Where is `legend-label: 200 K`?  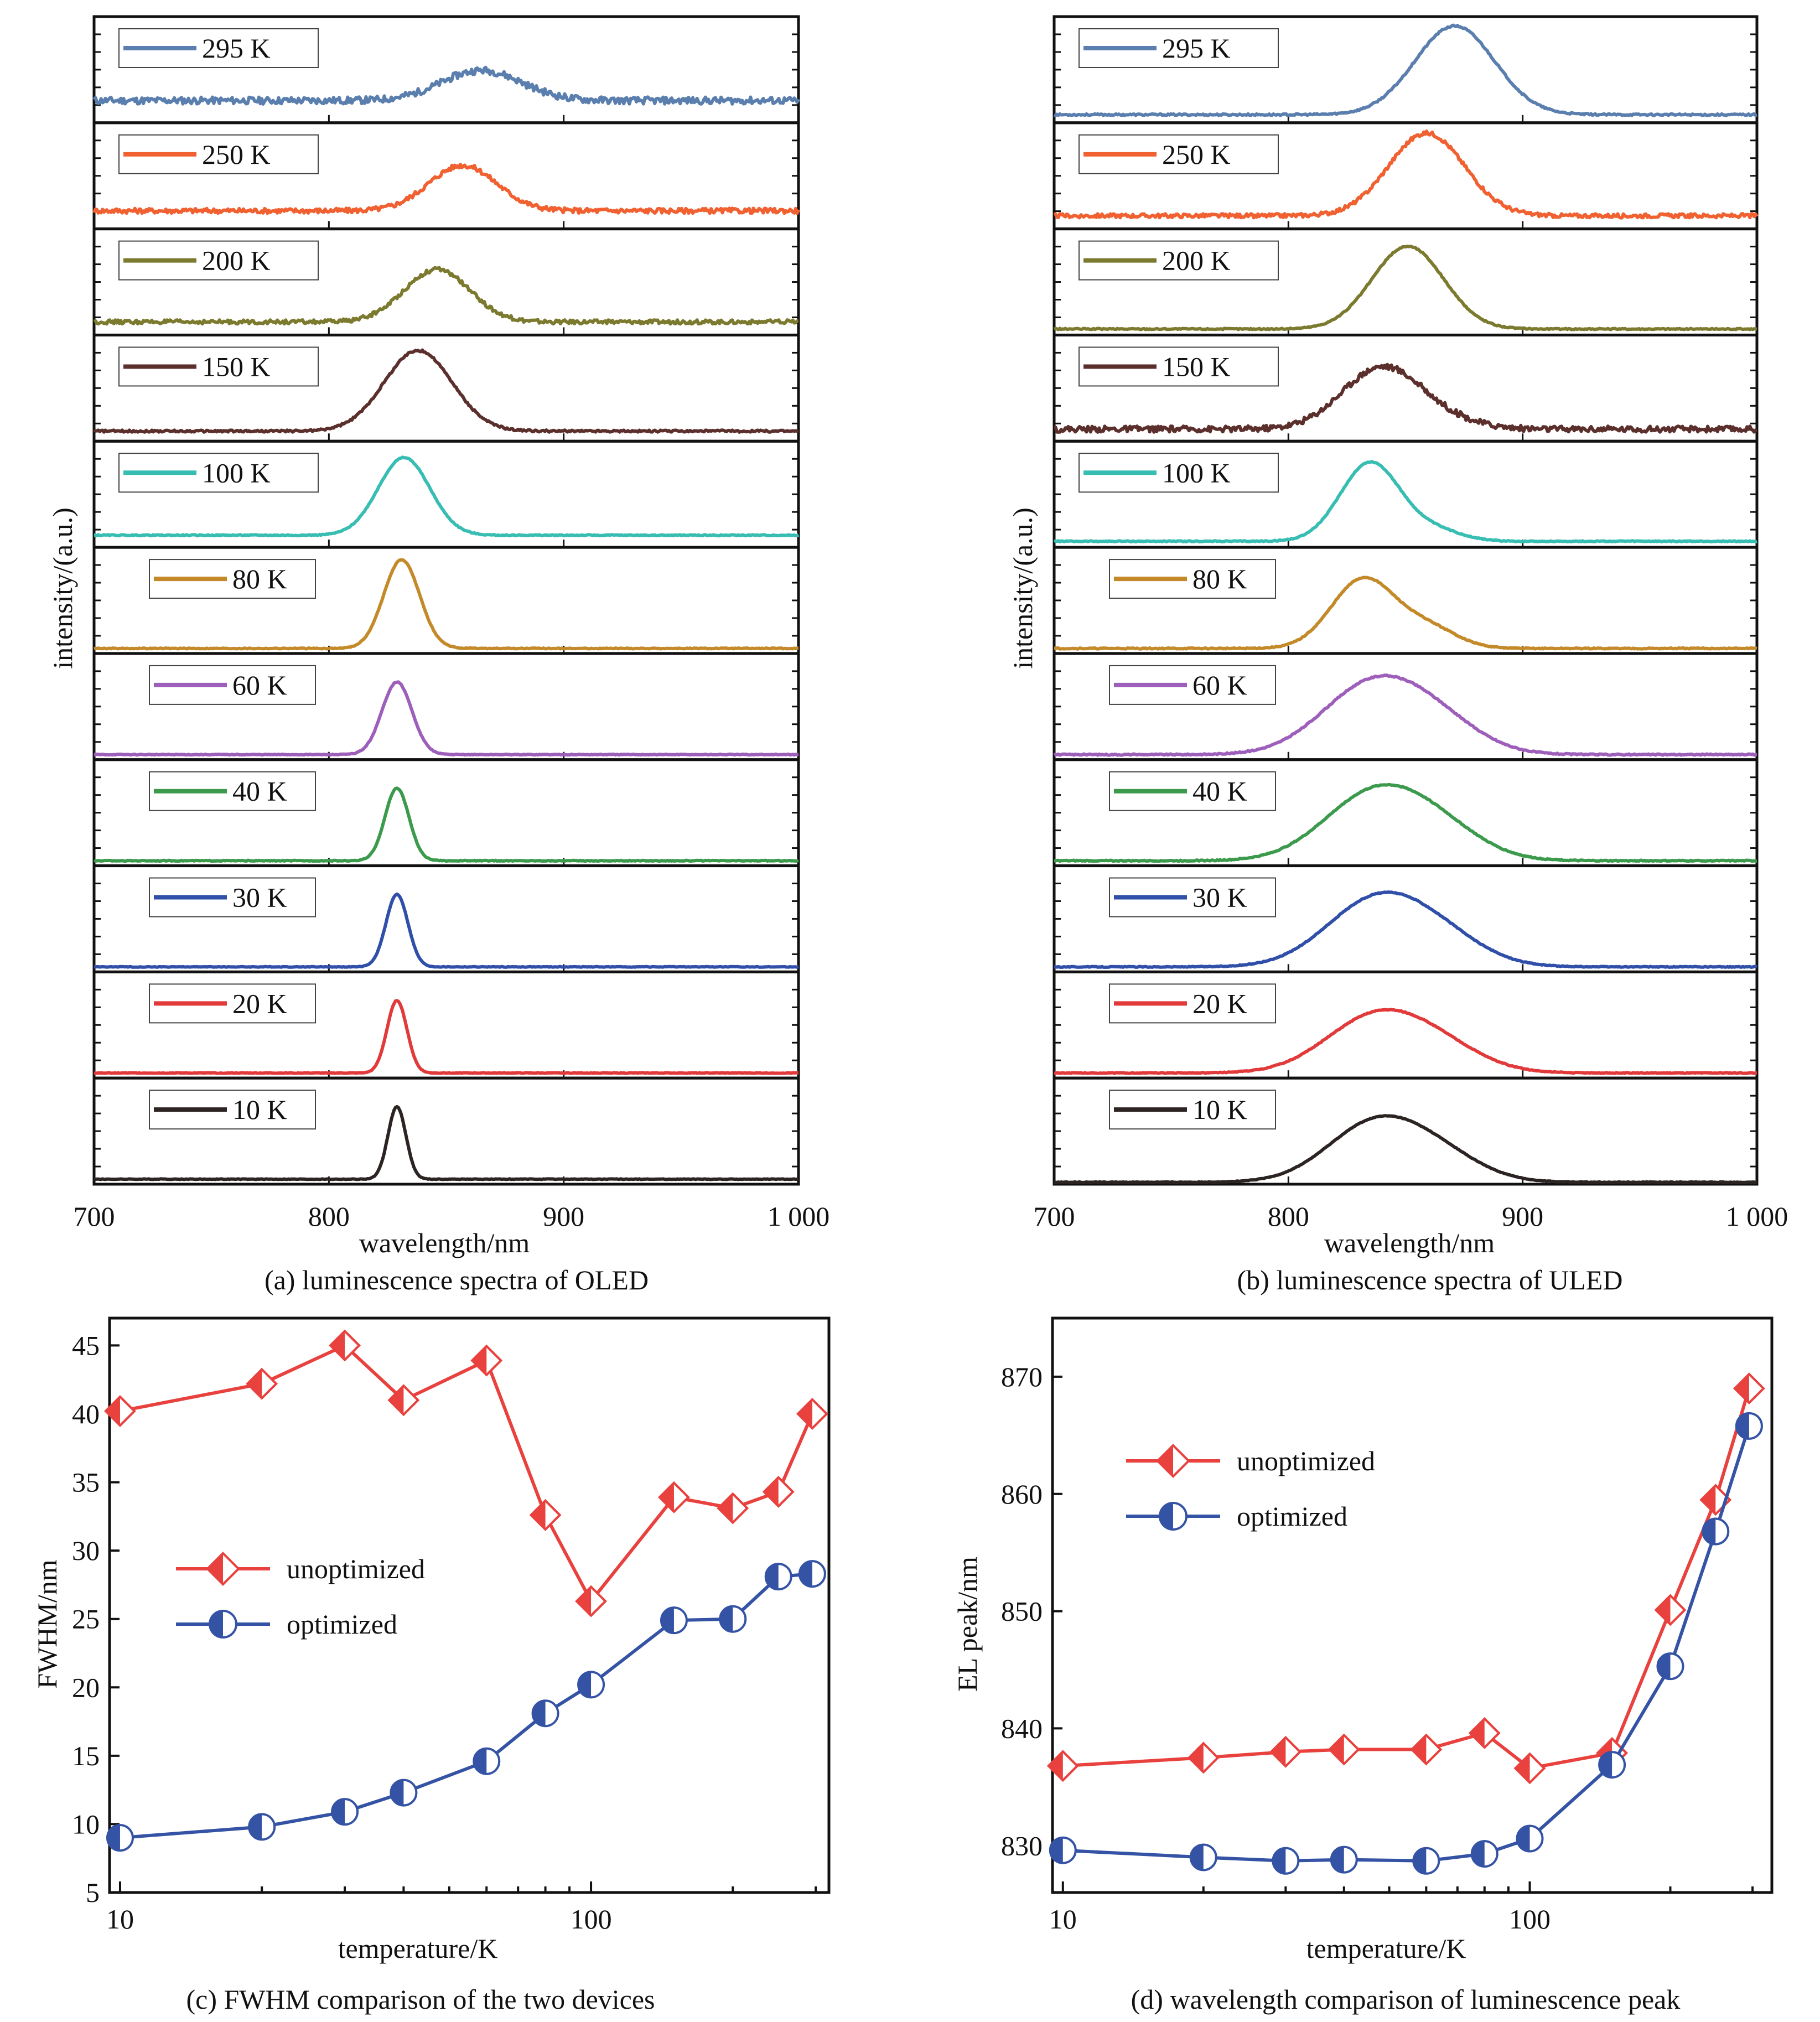 legend-label: 200 K is located at coordinates (1196, 260).